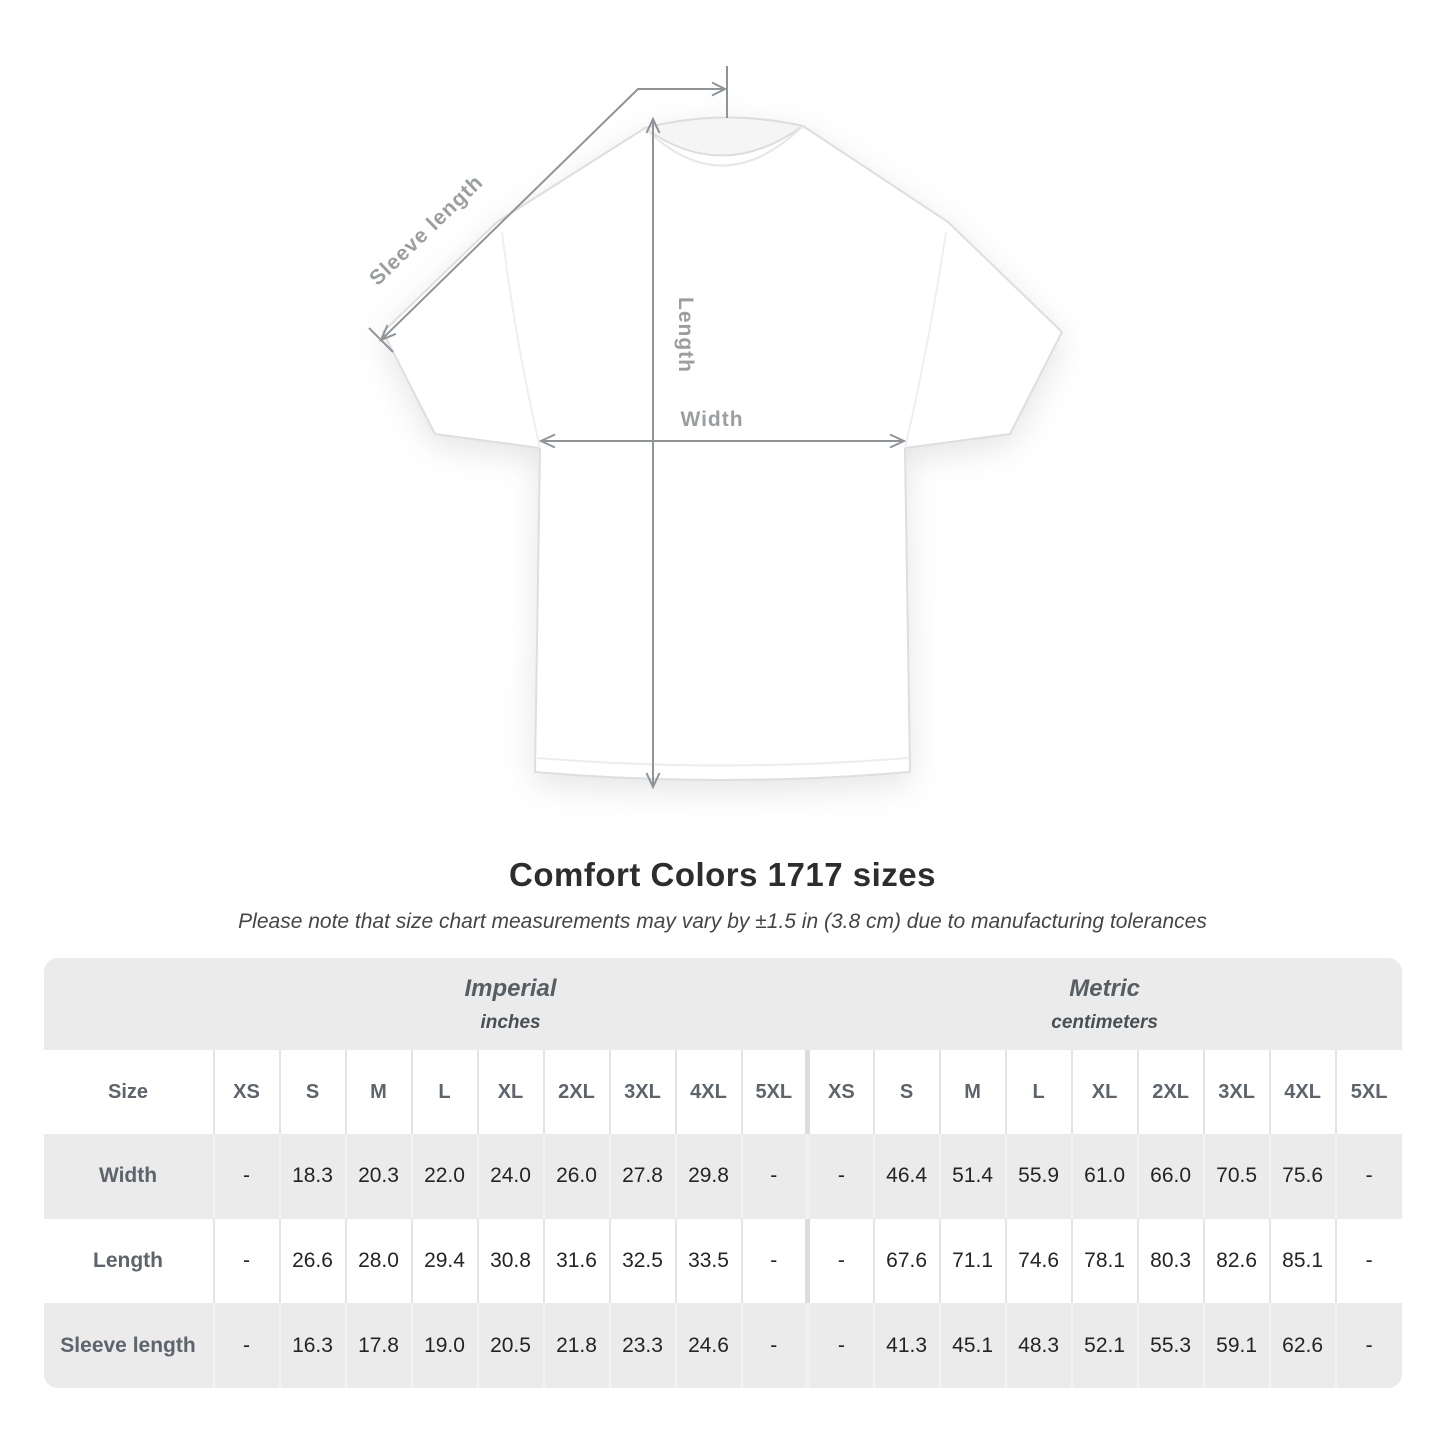  I want to click on size-column-header-imperial-xs: XS, so click(246, 1092).